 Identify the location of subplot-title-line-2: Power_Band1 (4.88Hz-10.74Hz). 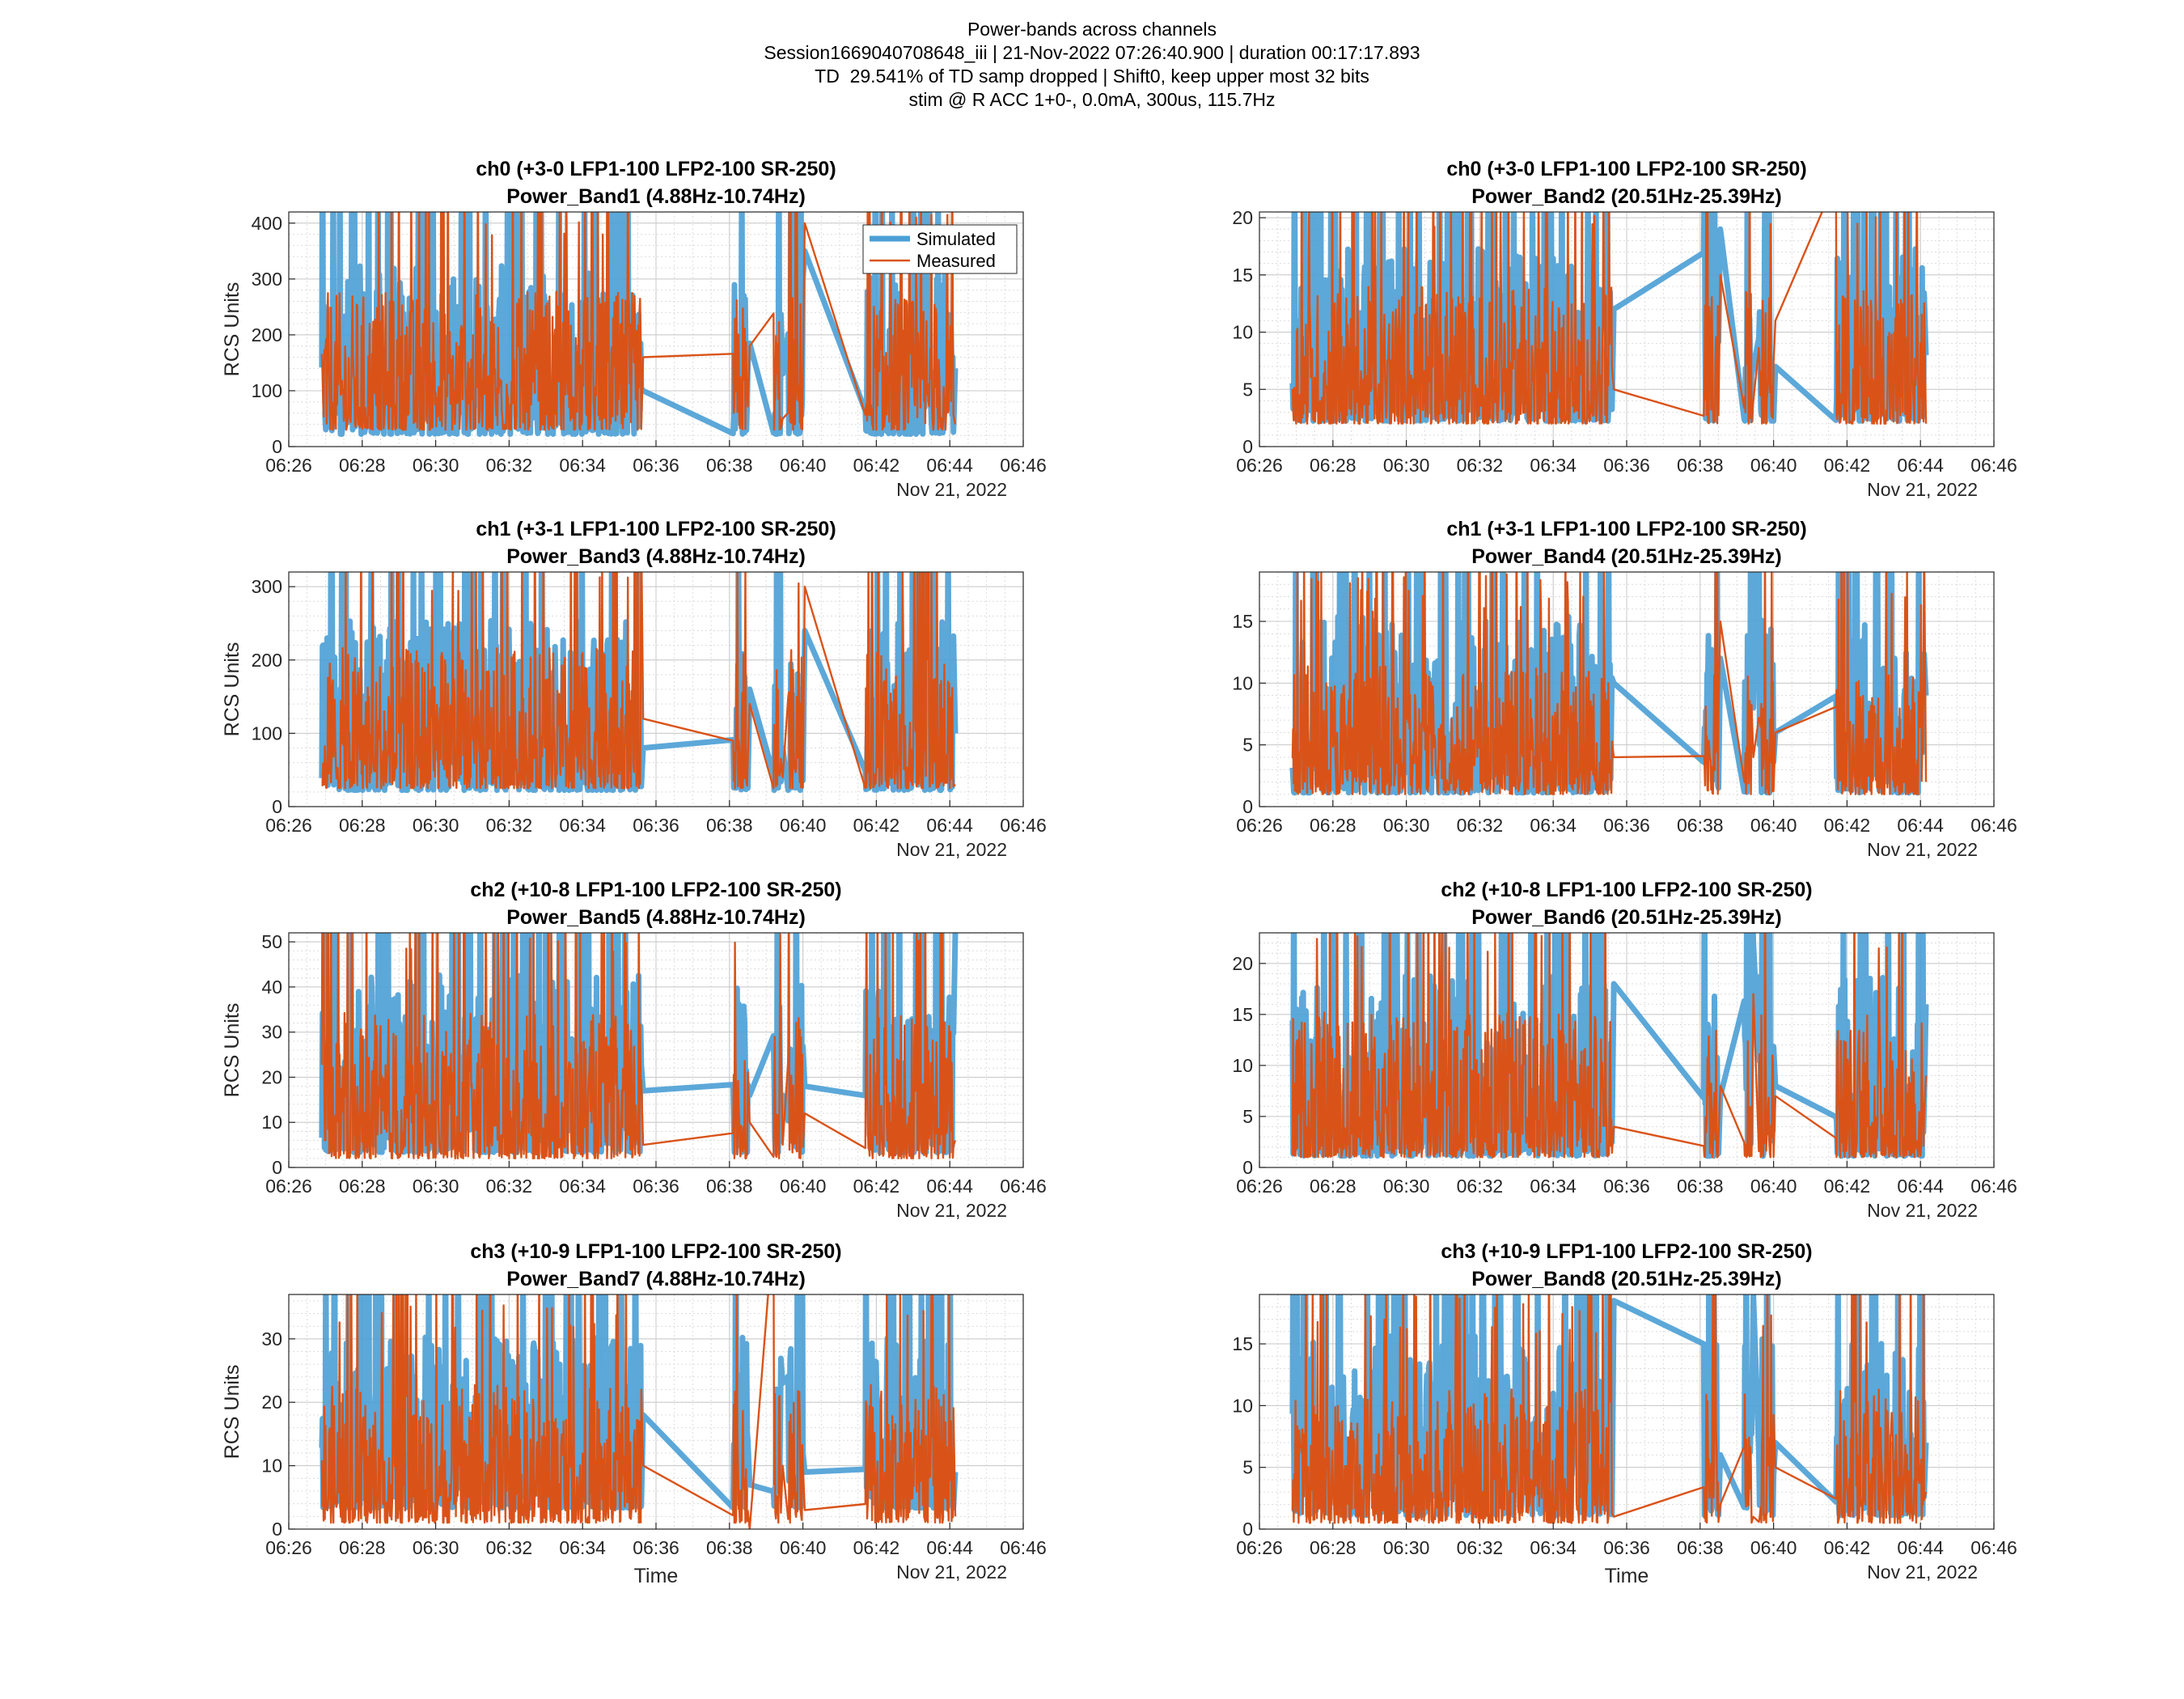
(656, 196).